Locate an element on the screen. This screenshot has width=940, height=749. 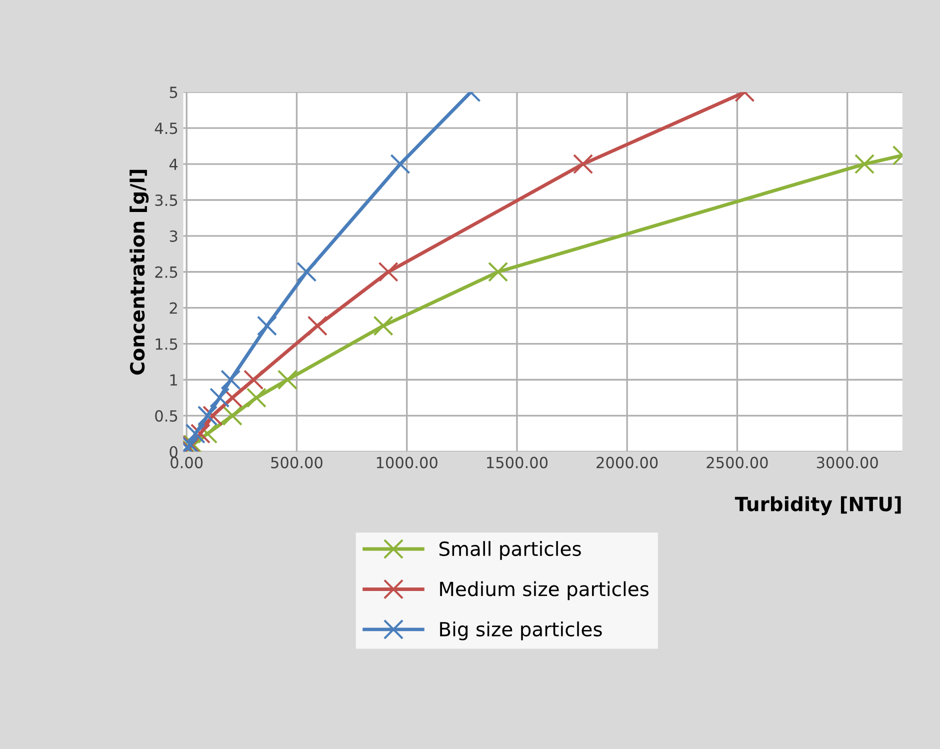
y-tick-label: 4.5 is located at coordinates (166, 128).